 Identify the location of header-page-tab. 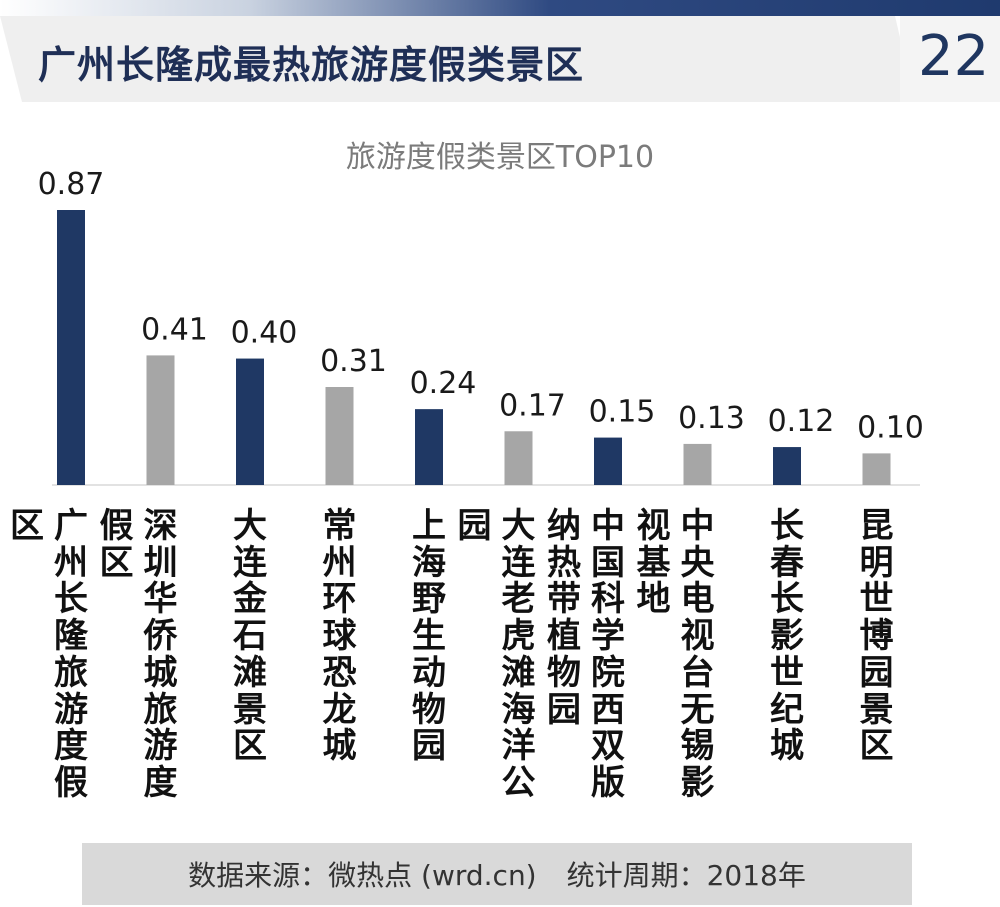
(950, 59).